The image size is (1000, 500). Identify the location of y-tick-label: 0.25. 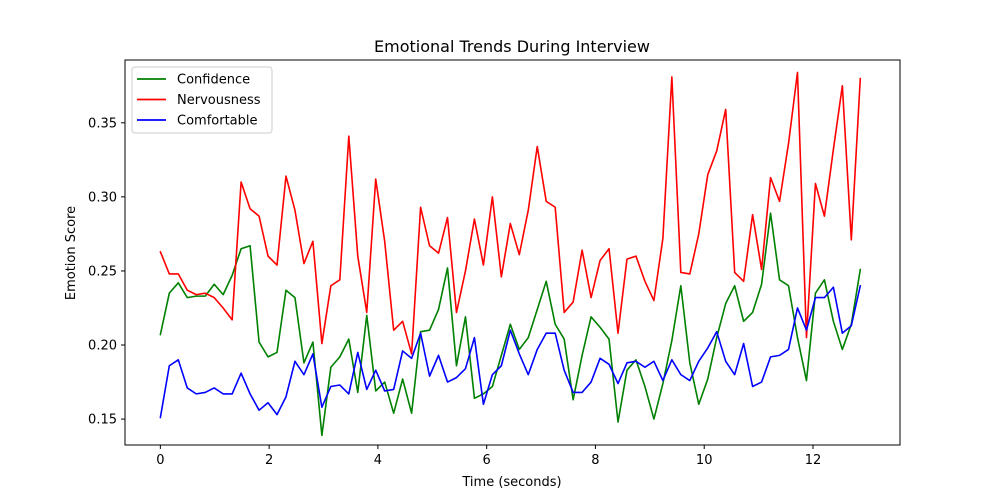
(102, 271).